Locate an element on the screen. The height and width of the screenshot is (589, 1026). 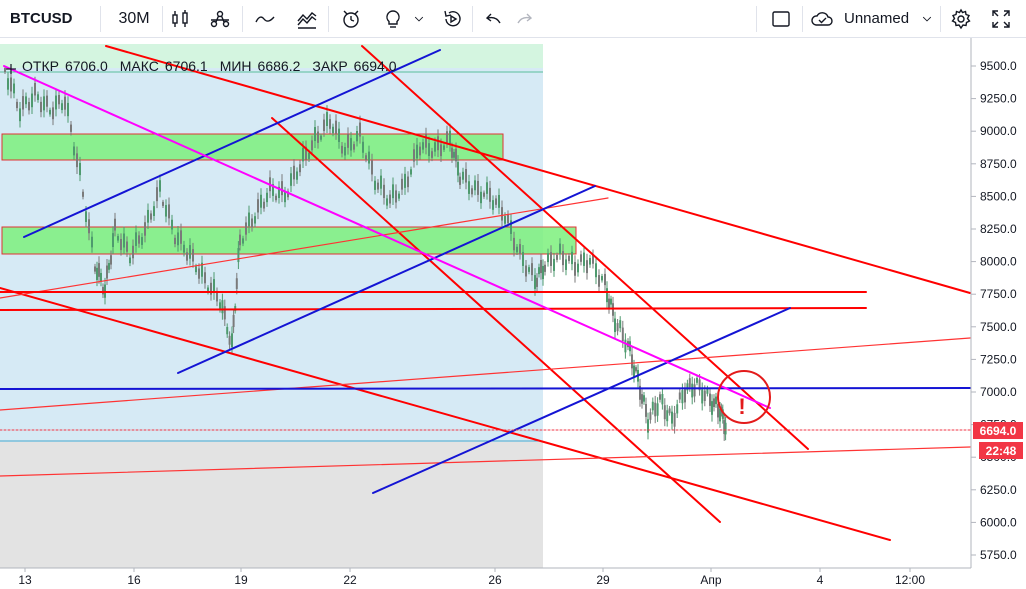
expand-icon is located at coordinates (1001, 18).